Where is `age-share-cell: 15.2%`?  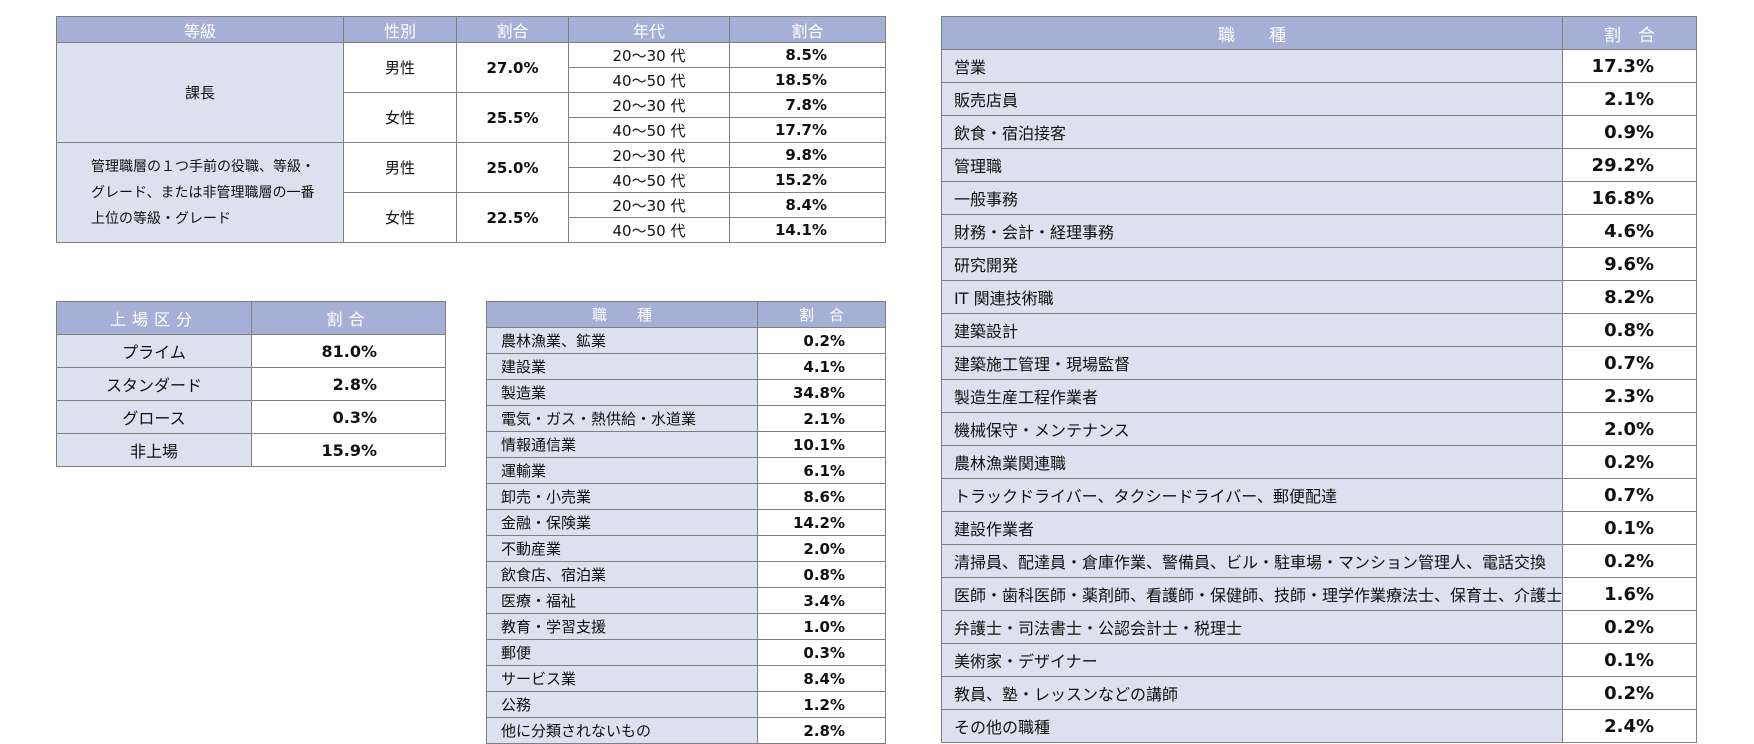 age-share-cell: 15.2% is located at coordinates (807, 180).